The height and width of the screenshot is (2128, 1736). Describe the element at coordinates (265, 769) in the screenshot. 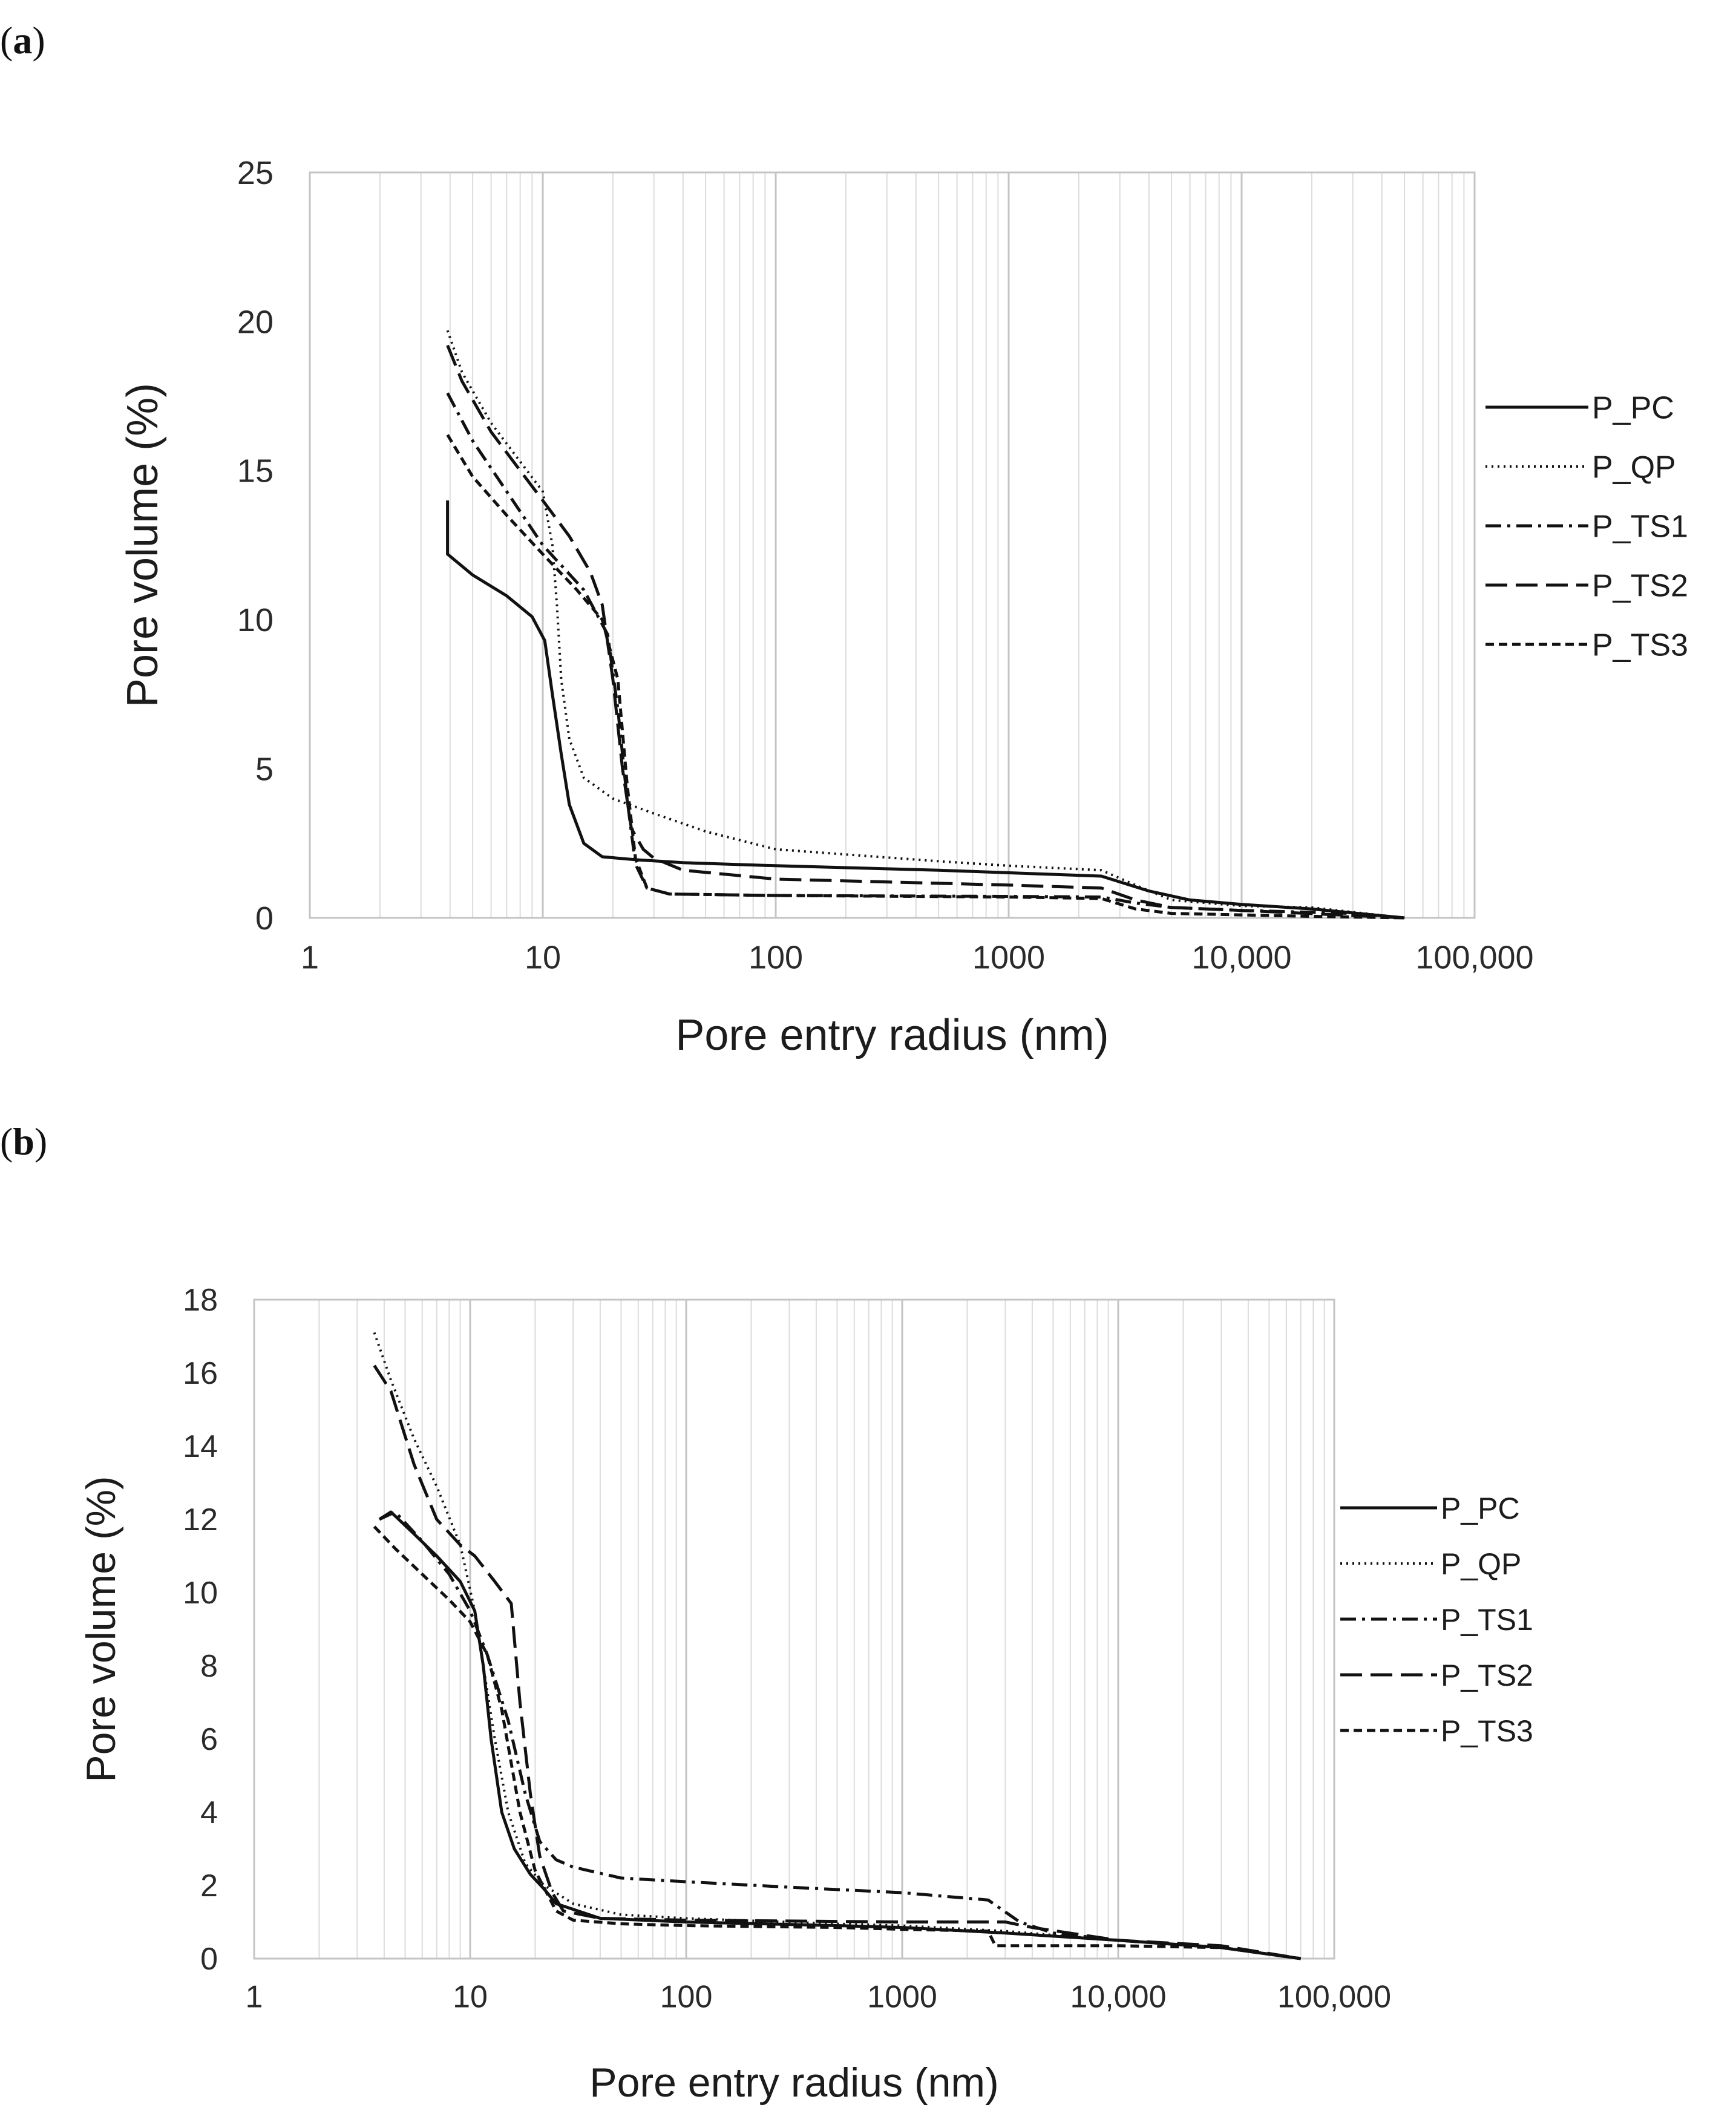

I see `y-tick-label: 5` at that location.